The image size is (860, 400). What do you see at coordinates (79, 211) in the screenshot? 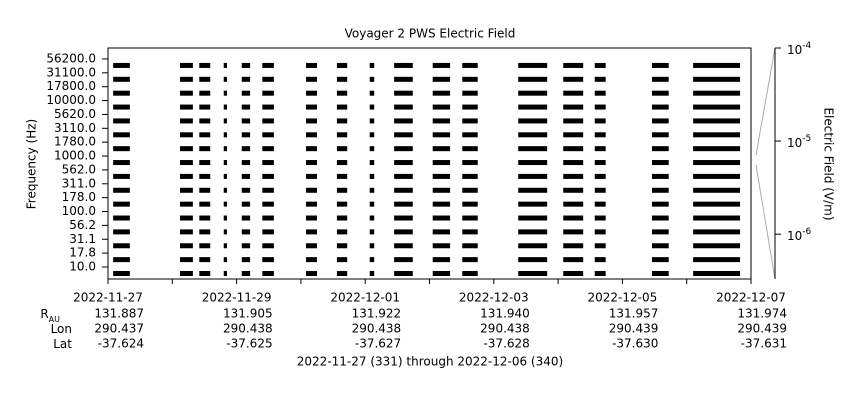
I see `y-tick-label: 100.0` at bounding box center [79, 211].